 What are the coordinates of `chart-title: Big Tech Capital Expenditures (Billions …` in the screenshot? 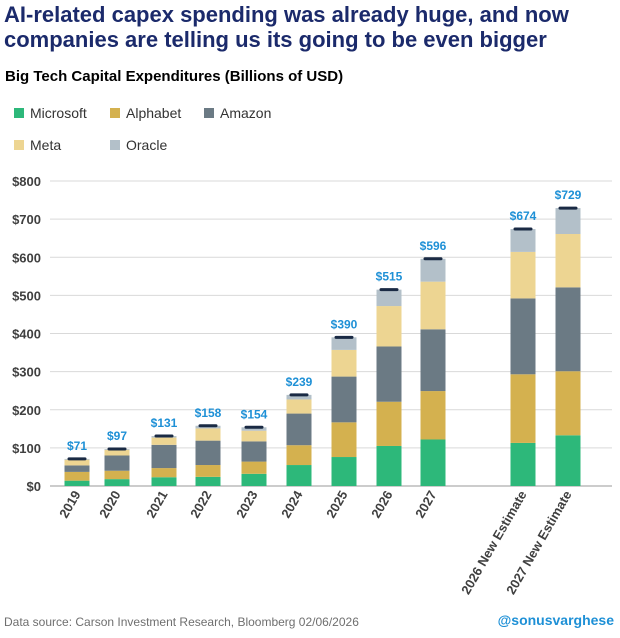 It's located at (174, 76).